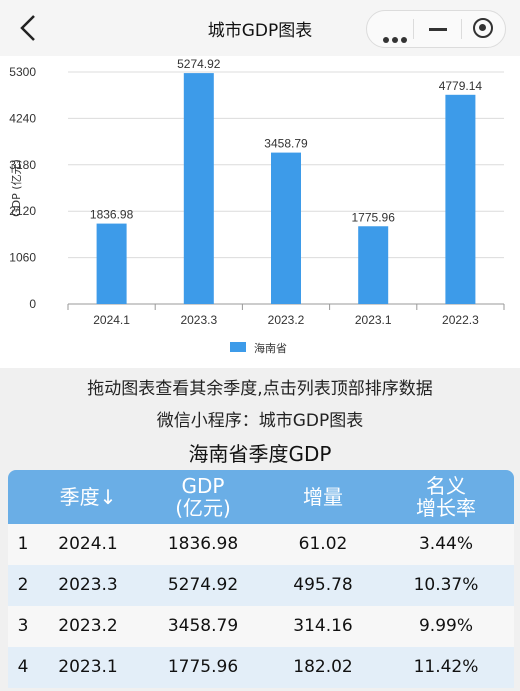 The image size is (520, 691). I want to click on row-increase: 182.02, so click(323, 667).